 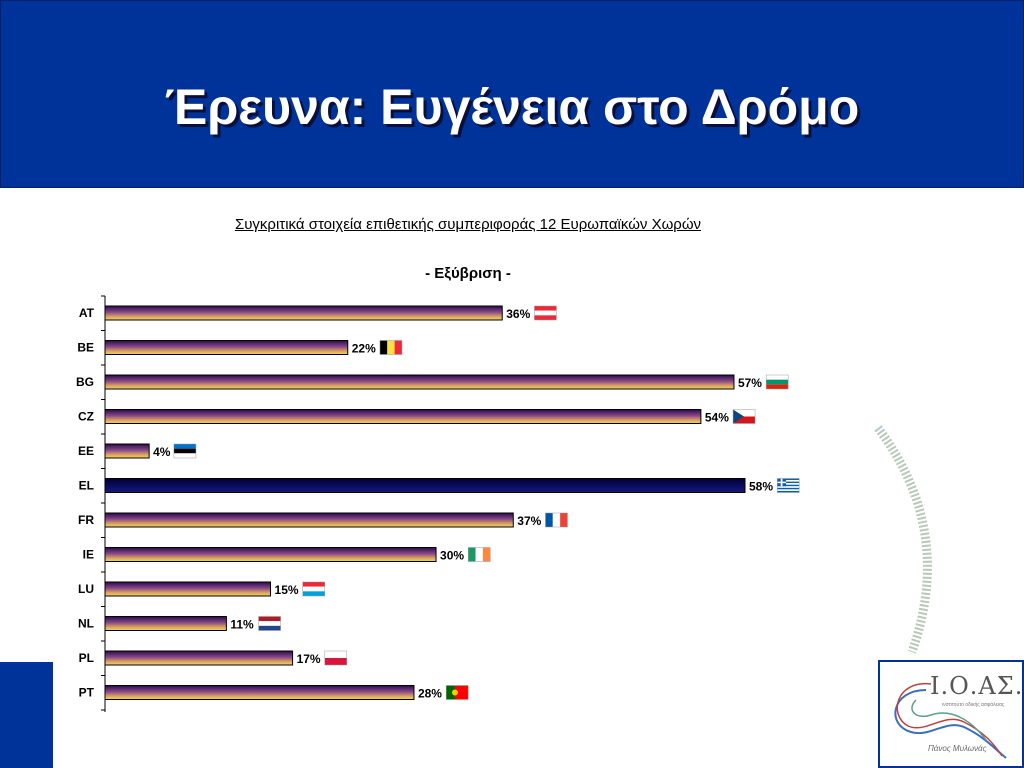 I want to click on category-label: LU, so click(x=86, y=589).